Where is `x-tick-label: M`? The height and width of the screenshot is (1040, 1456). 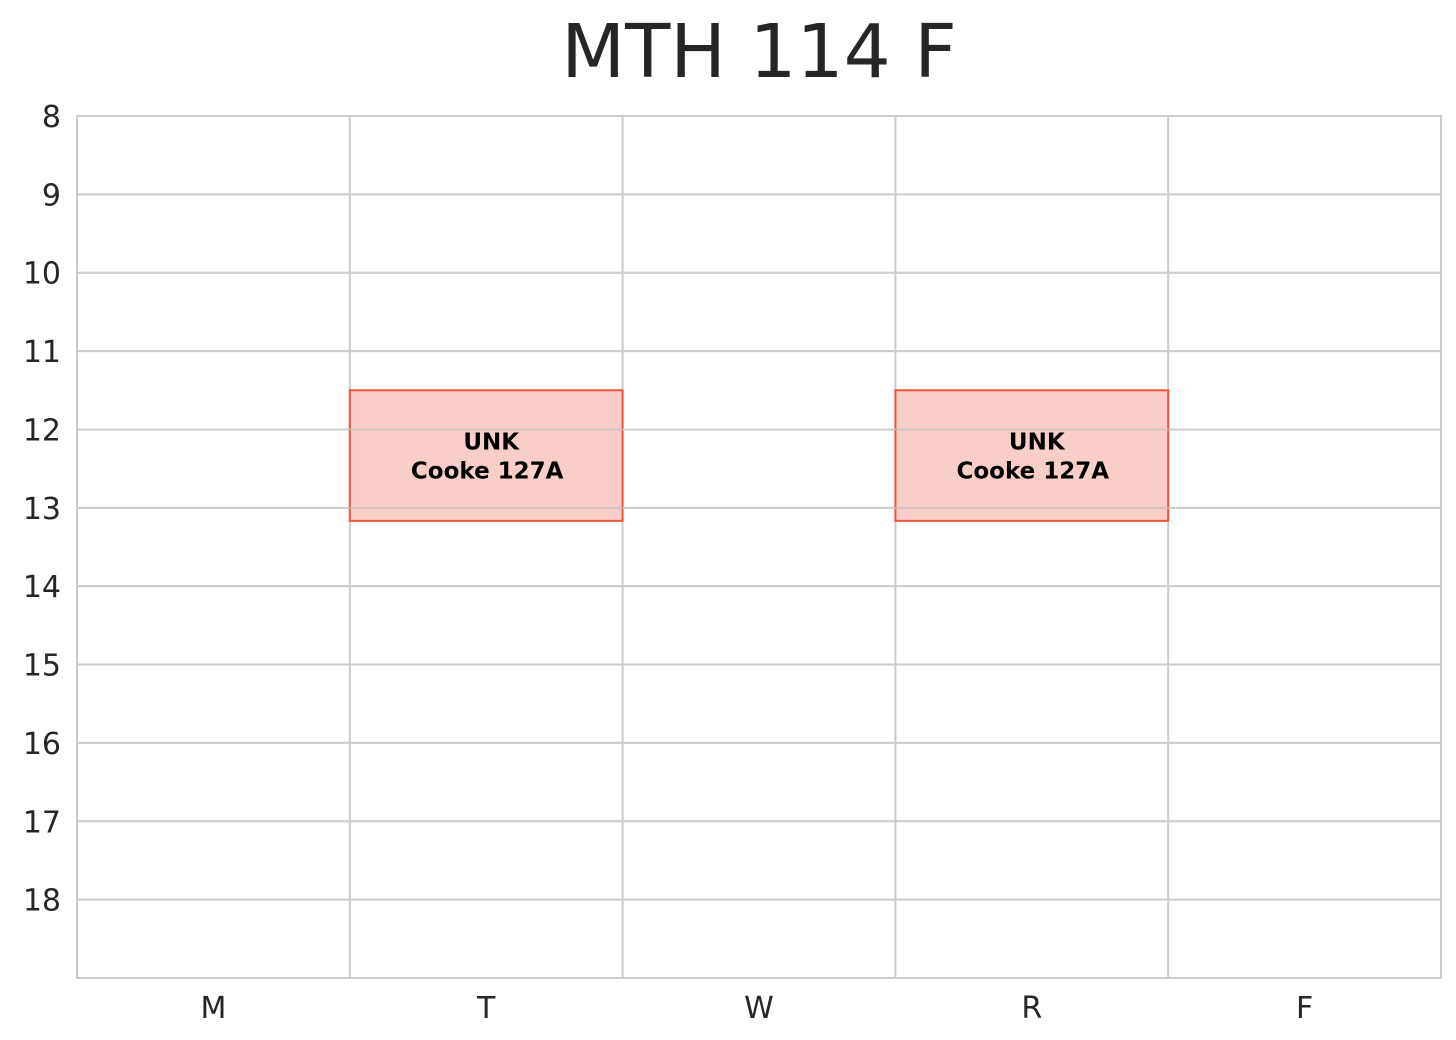 x-tick-label: M is located at coordinates (213, 1008).